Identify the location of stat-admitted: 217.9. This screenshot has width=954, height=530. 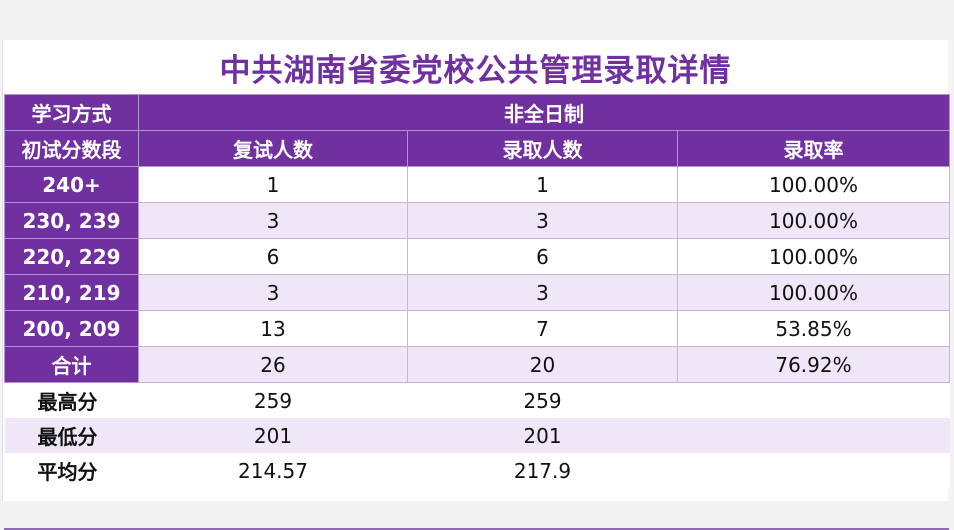
(542, 470).